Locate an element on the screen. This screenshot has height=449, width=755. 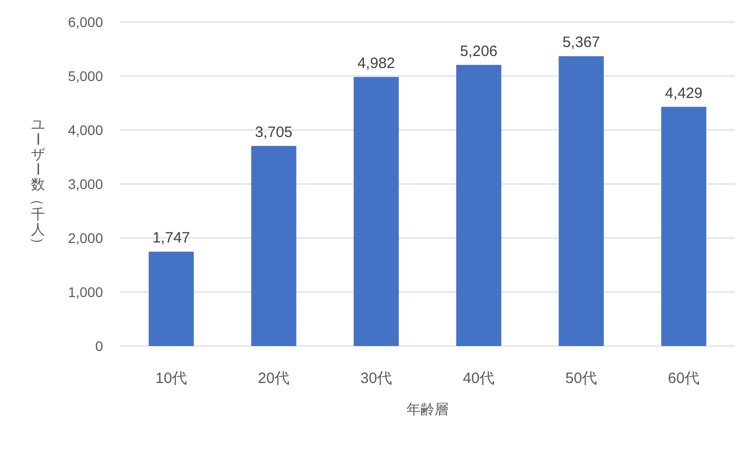
x-axis-title: 年齢層 is located at coordinates (427, 409).